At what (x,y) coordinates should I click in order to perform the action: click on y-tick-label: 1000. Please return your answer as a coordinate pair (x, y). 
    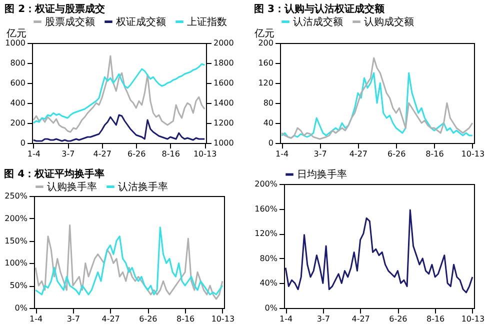
    Looking at the image, I should click on (15, 43).